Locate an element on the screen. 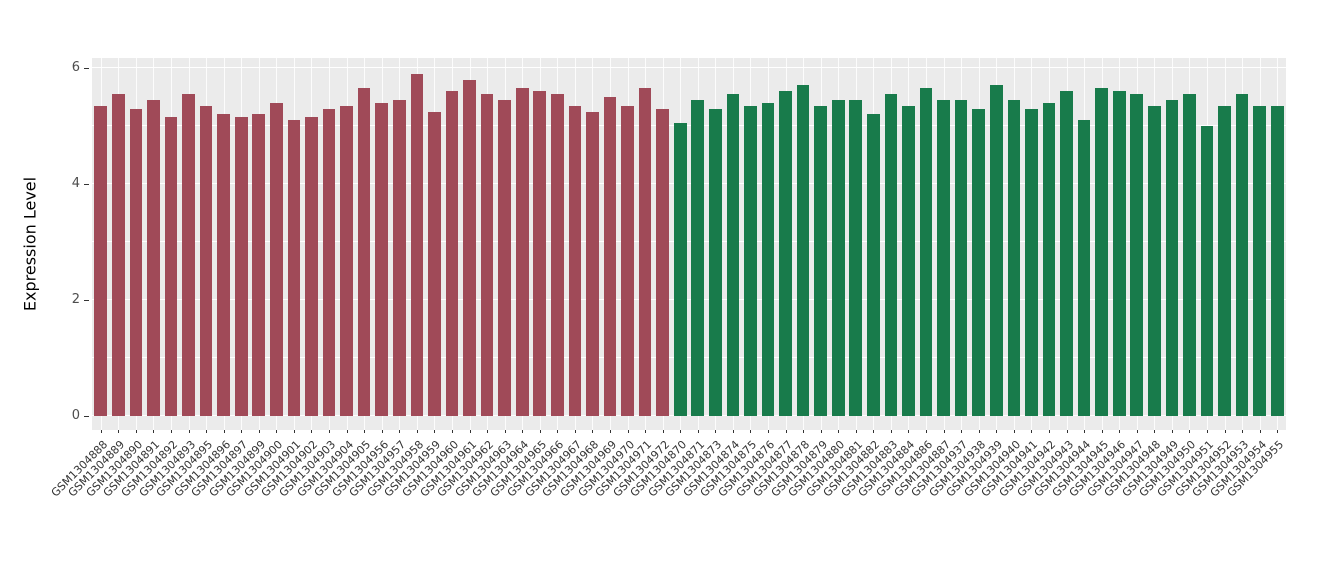 The height and width of the screenshot is (580, 1340). y-tick-label: 6 is located at coordinates (75, 67).